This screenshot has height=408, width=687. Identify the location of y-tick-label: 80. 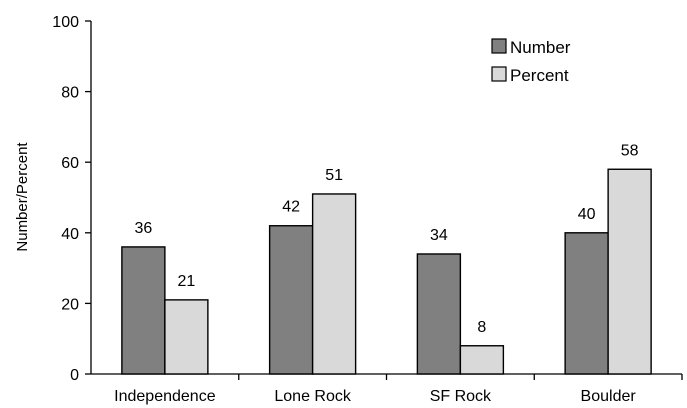
(70, 93).